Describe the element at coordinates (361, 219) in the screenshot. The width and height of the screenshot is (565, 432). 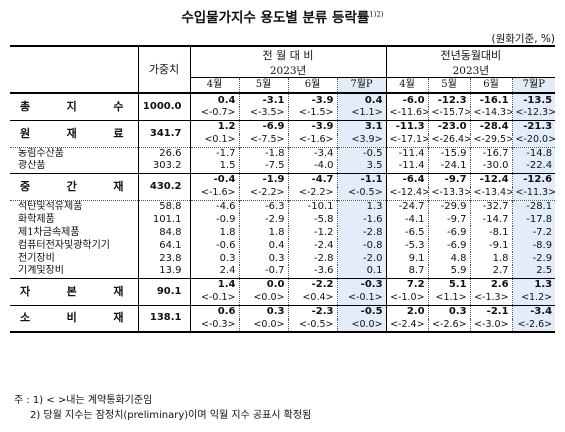
I see `mom-value: -1.6` at that location.